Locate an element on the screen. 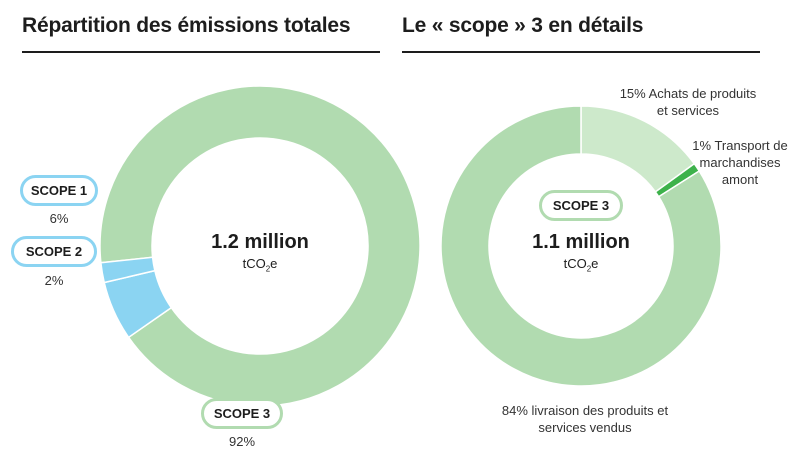 The width and height of the screenshot is (800, 457). chart-title-right: Le « scope » 3 en détails is located at coordinates (523, 25).